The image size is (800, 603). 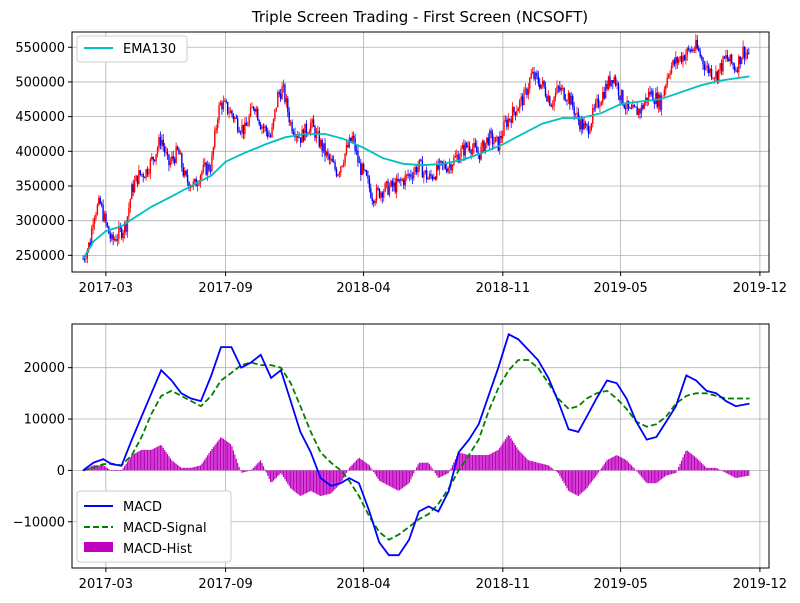 I want to click on macd-hist-legend-swatch, so click(x=98, y=547).